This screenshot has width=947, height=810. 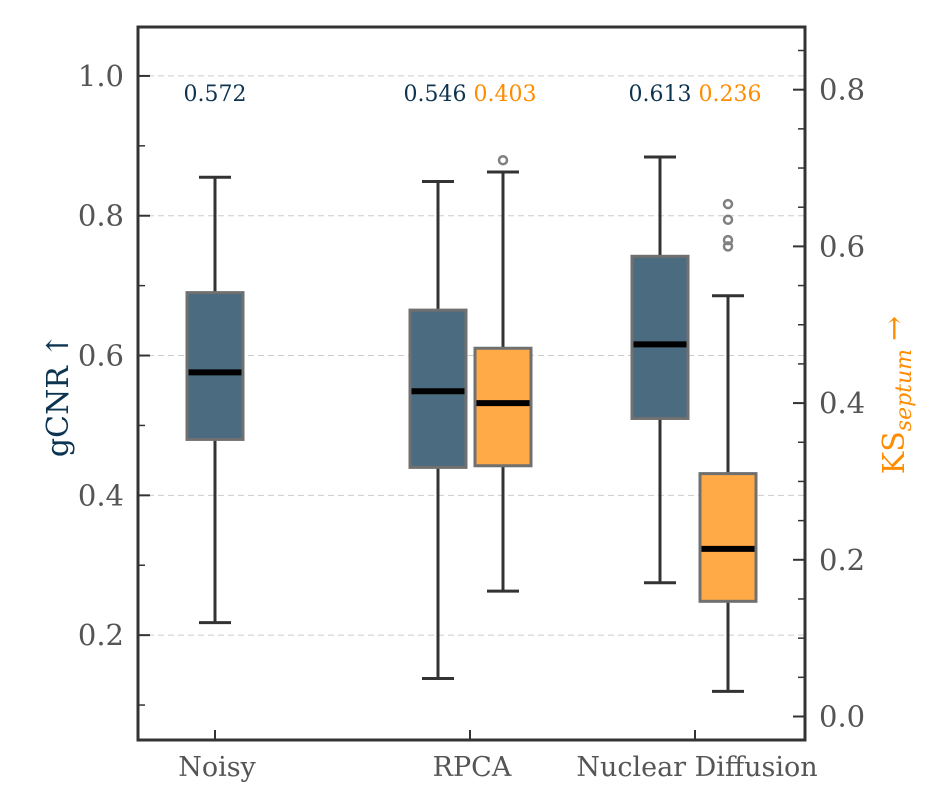 What do you see at coordinates (904, 390) in the screenshot?
I see `right-axis-label-subscript: septum` at bounding box center [904, 390].